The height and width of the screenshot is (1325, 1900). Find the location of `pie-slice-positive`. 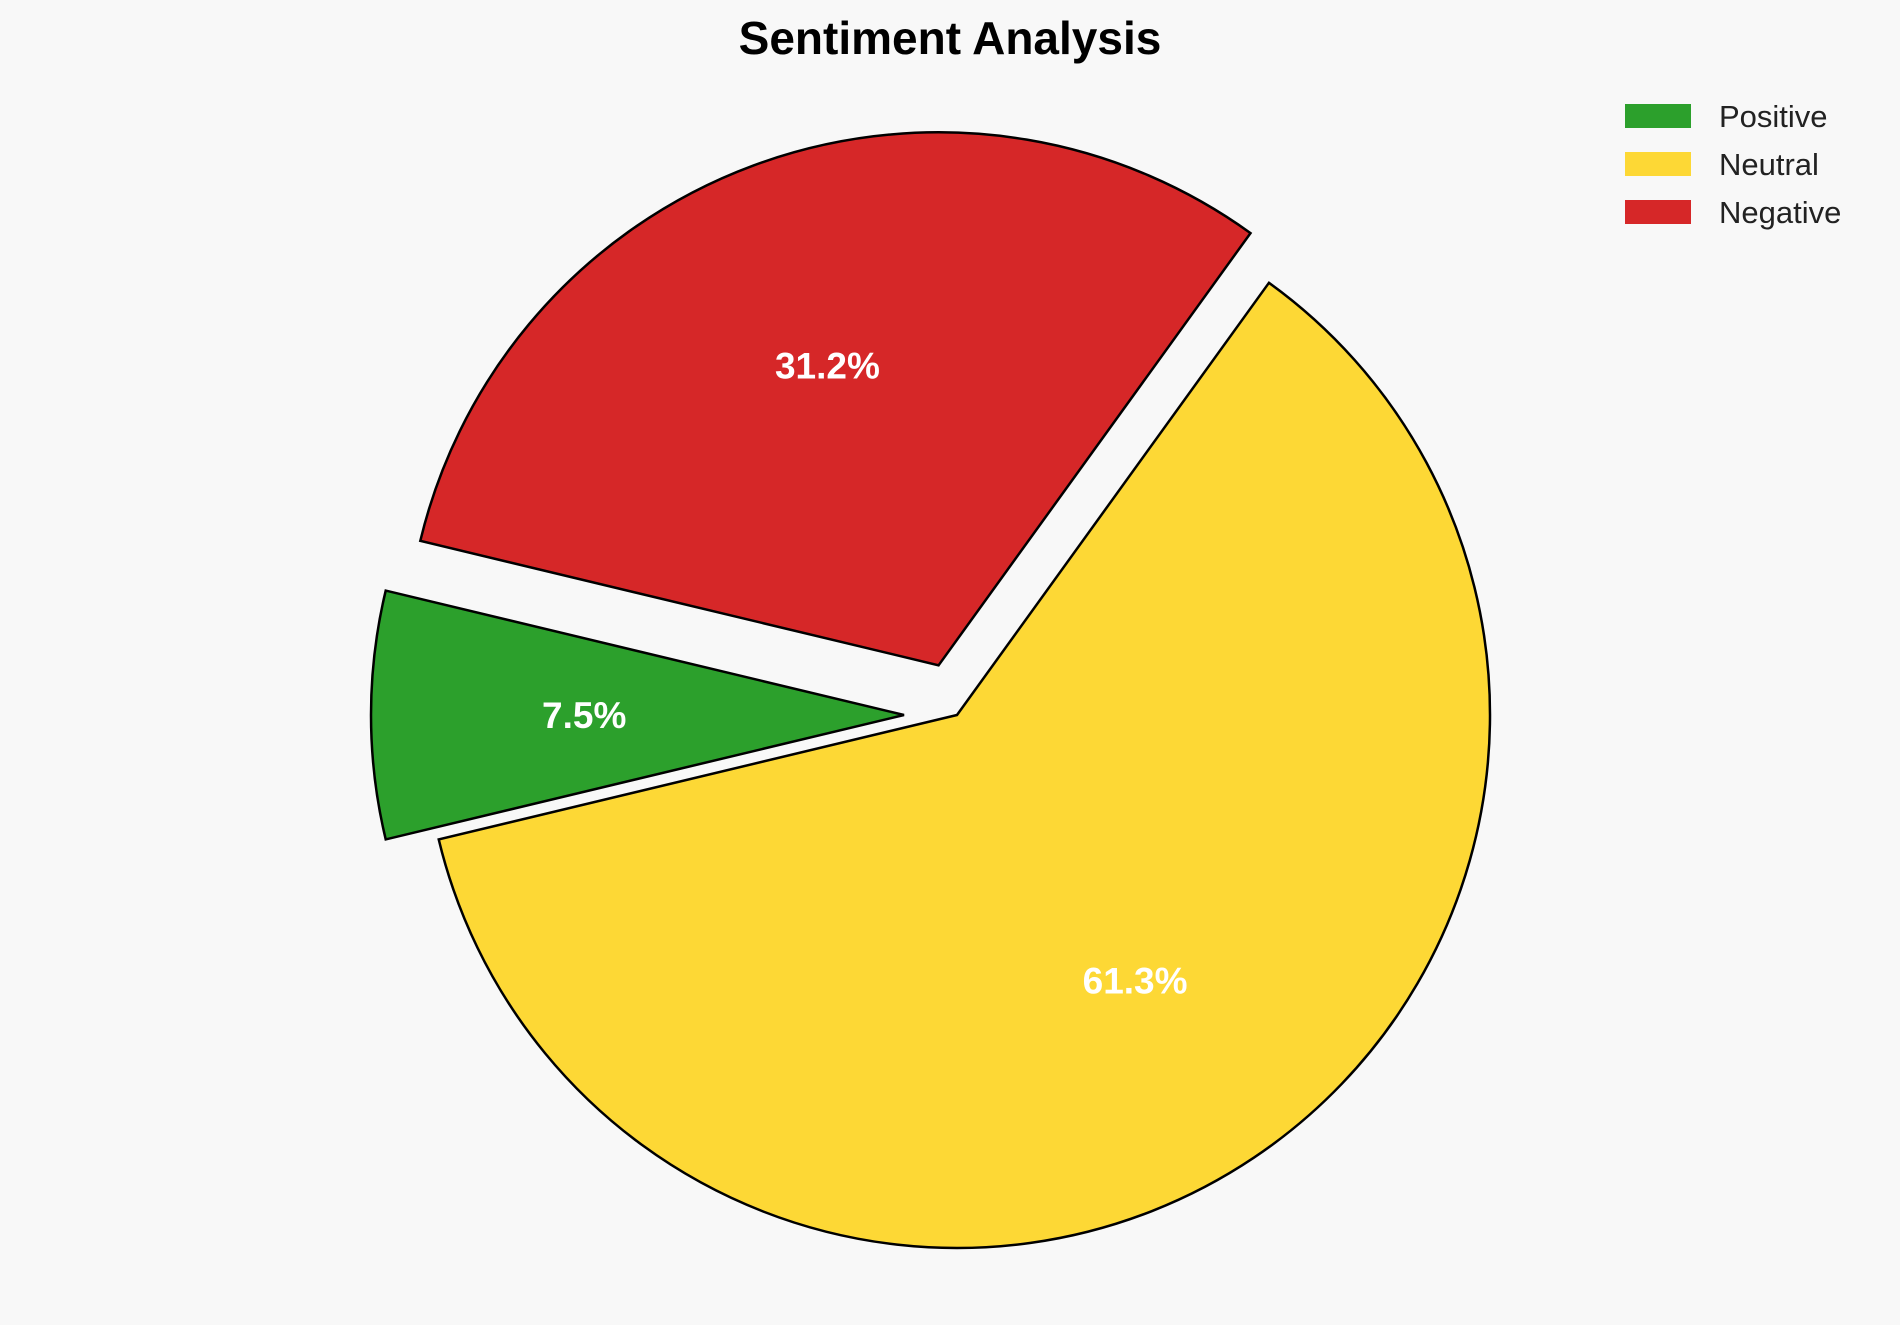

pie-slice-positive is located at coordinates (637, 715).